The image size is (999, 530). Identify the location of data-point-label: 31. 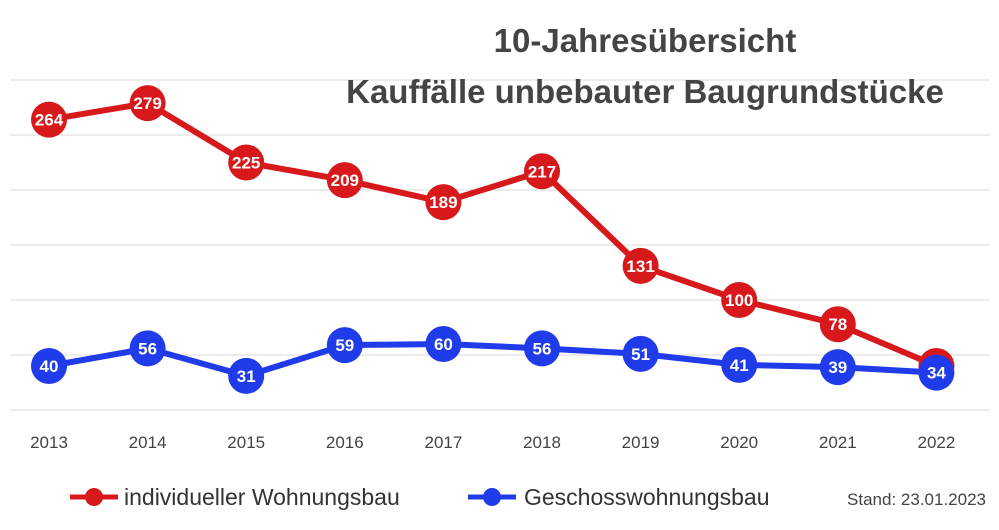
(246, 376).